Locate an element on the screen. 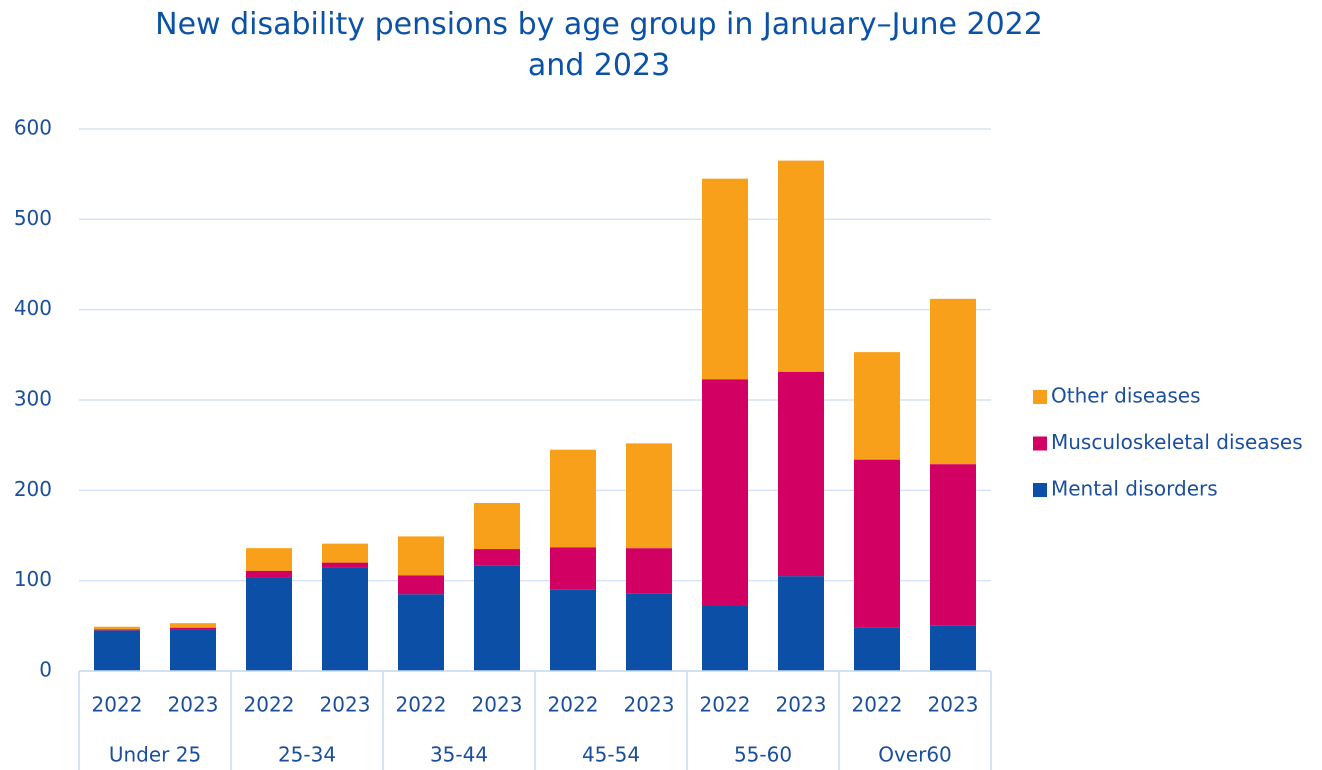 This screenshot has height=770, width=1322. y-tick-label: 100 is located at coordinates (33, 579).